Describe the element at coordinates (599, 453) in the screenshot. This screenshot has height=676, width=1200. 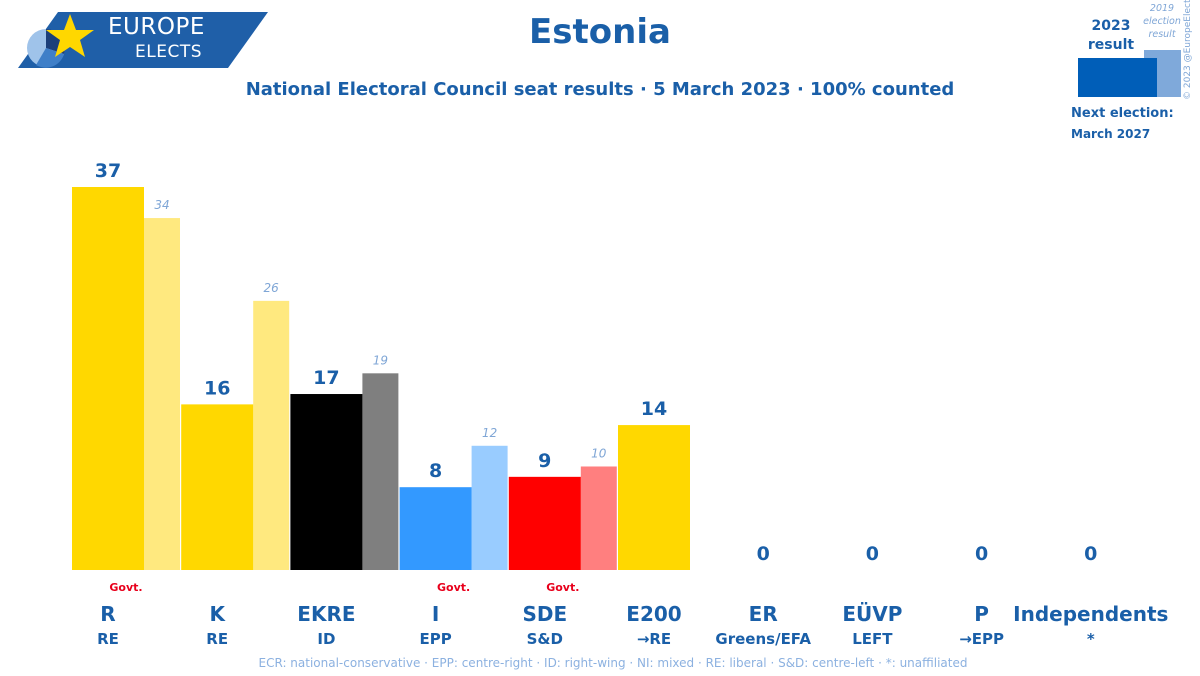
I see `previous-value-label: 10` at that location.